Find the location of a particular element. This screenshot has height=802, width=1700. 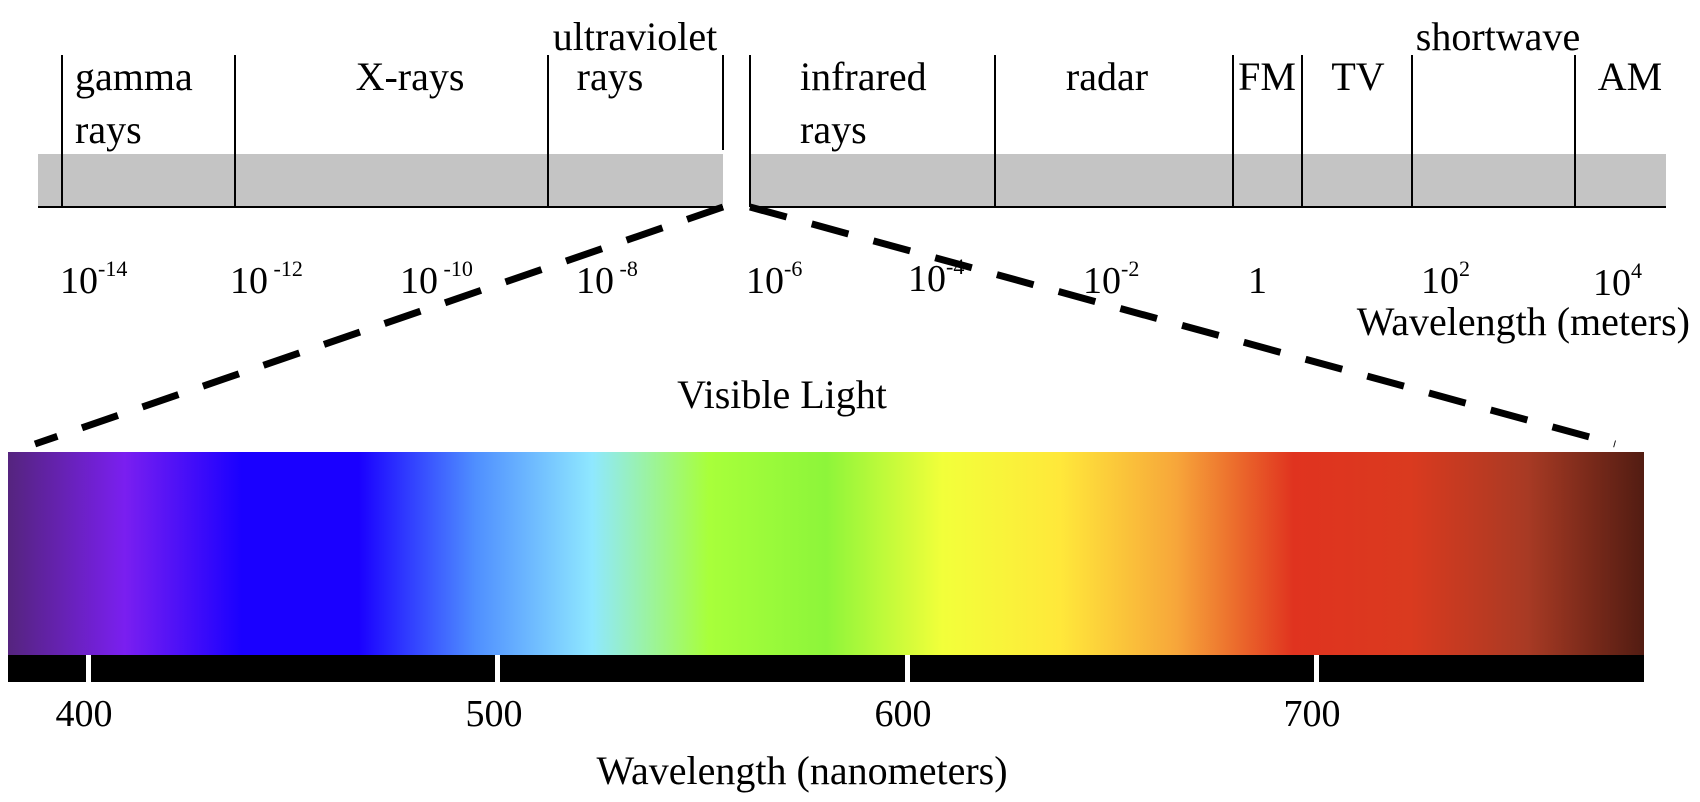

visible-light-title: Visible Light is located at coordinates (782, 394).